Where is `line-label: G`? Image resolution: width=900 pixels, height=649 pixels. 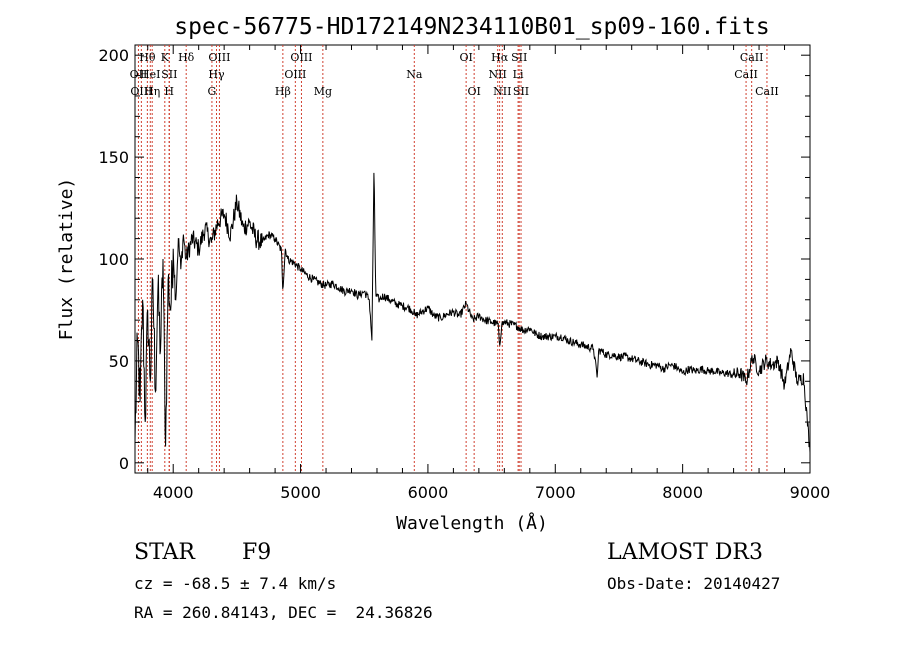
line-label: G is located at coordinates (212, 91).